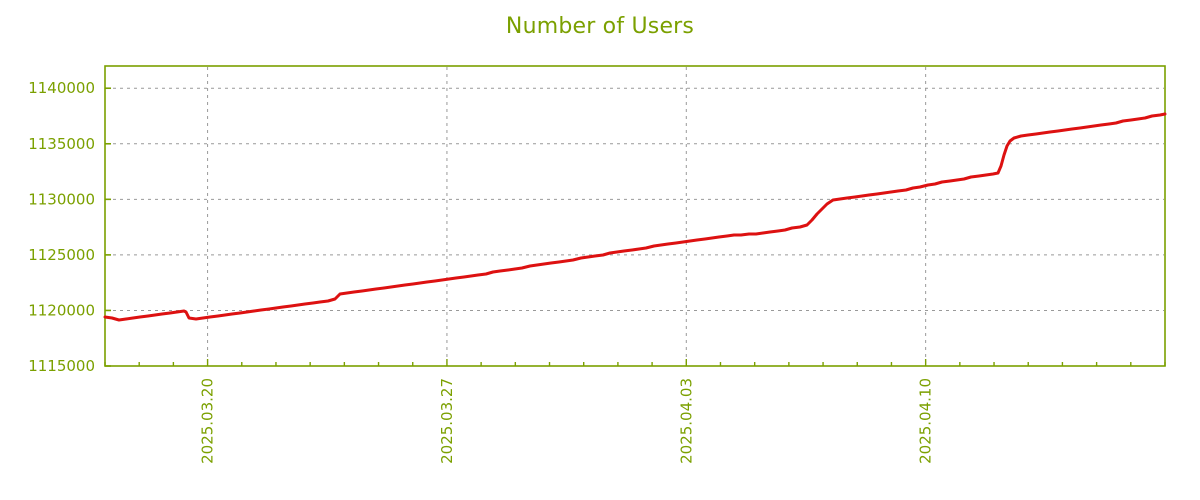 The image size is (1200, 500). Describe the element at coordinates (61, 255) in the screenshot. I see `y-tick-label: 1125000` at that location.